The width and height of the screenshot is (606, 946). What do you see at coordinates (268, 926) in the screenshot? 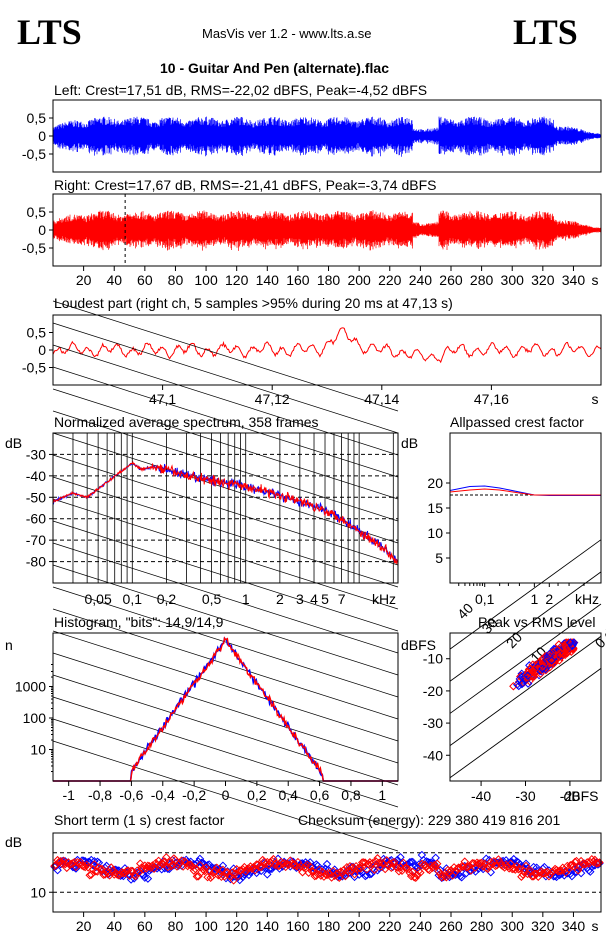
I see `short-term-crest-xtick-label: 140` at bounding box center [268, 926].